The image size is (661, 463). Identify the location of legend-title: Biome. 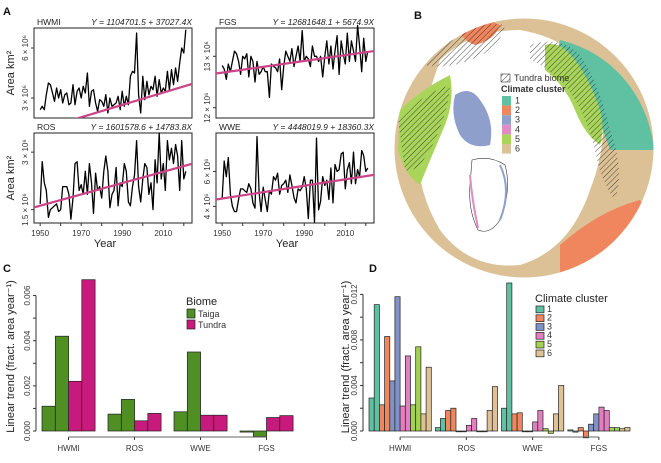
(201, 302).